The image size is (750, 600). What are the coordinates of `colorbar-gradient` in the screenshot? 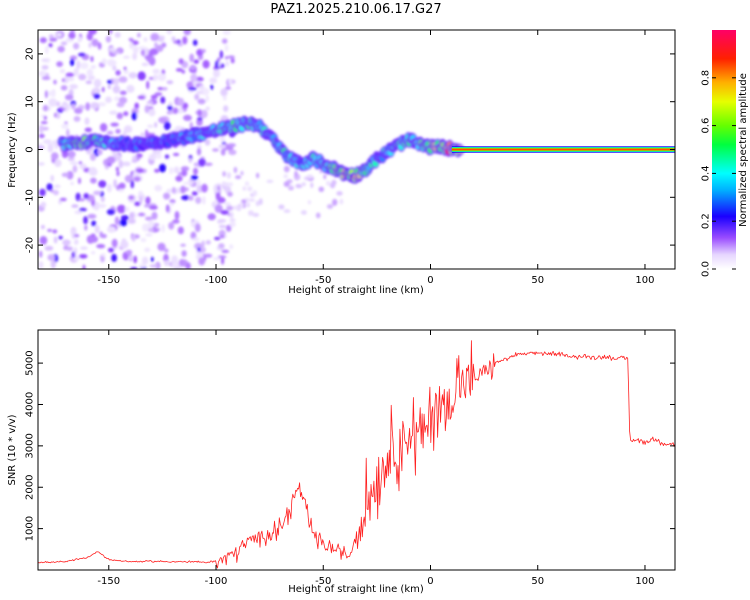 It's located at (724, 149).